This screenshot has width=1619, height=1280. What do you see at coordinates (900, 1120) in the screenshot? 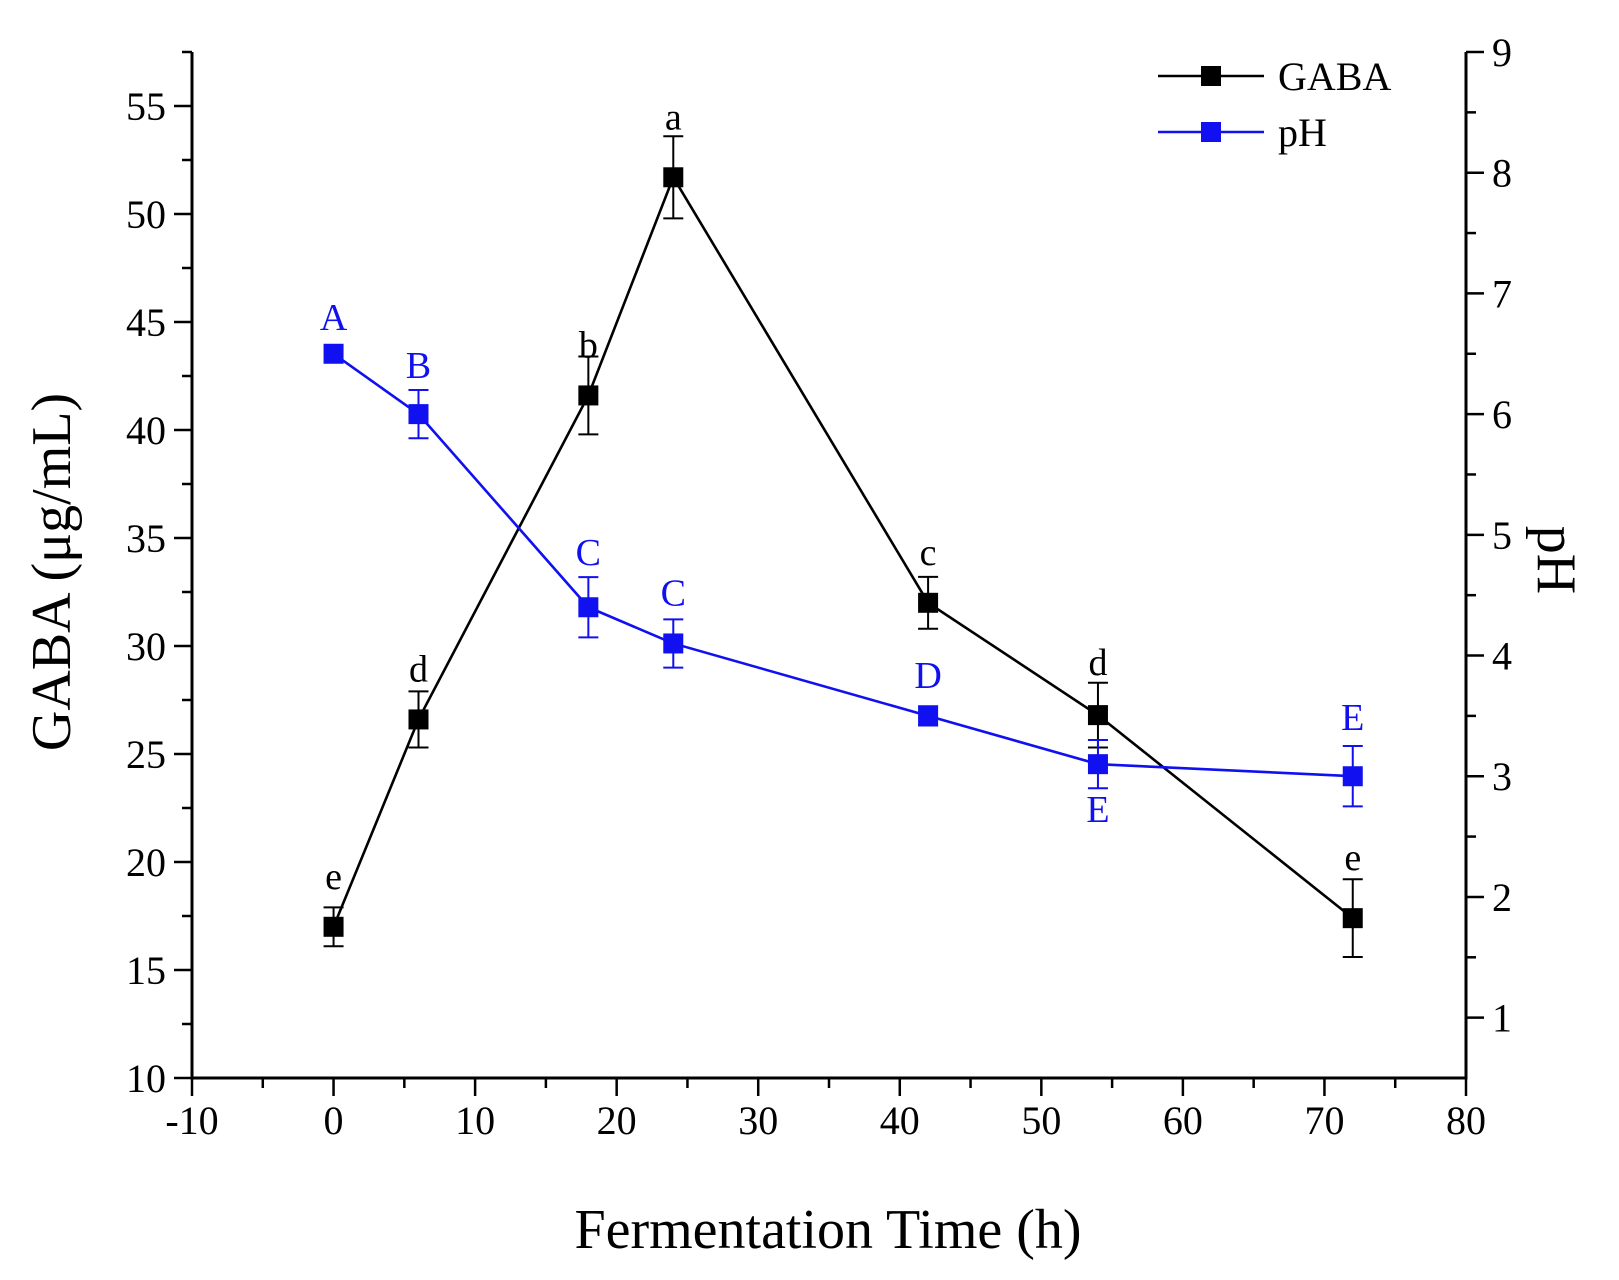
I see `x-tick-label: 40` at bounding box center [900, 1120].